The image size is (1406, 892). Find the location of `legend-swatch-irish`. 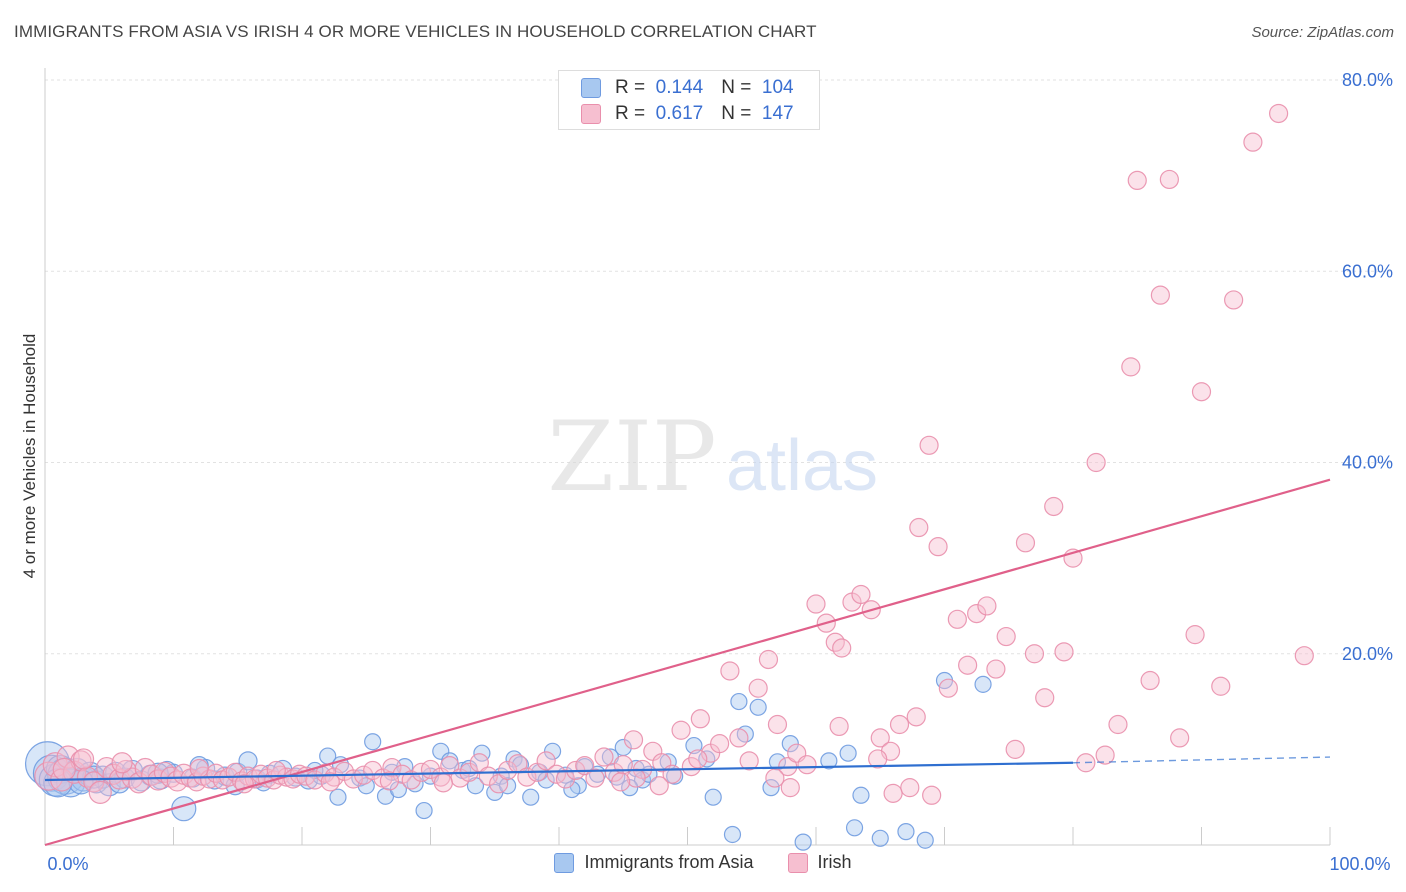

legend-swatch-irish is located at coordinates (591, 114).